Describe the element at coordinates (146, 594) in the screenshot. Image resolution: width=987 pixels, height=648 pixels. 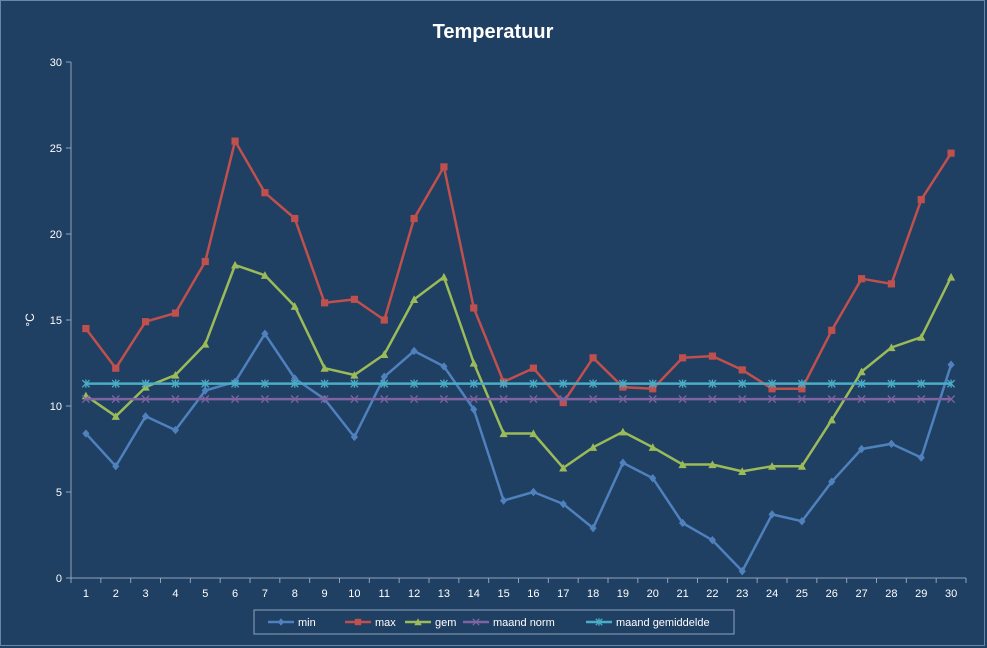
I see `x-tick-label: 3` at that location.